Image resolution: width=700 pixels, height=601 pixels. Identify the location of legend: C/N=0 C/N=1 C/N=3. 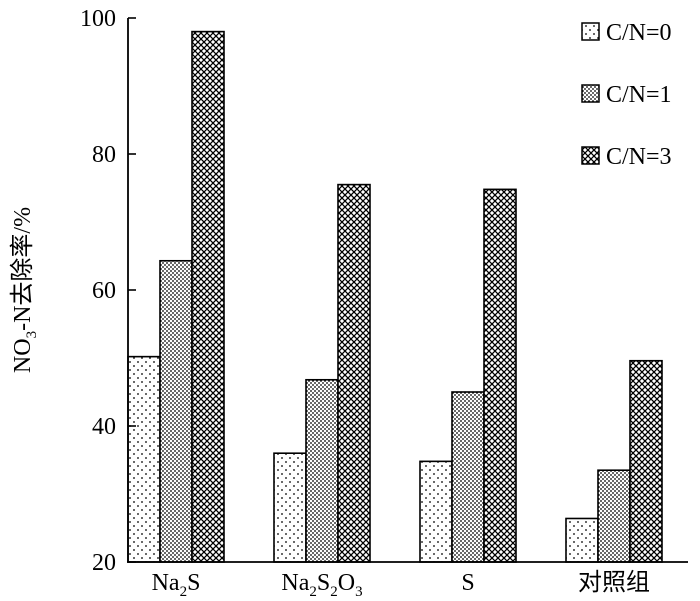
(626, 95).